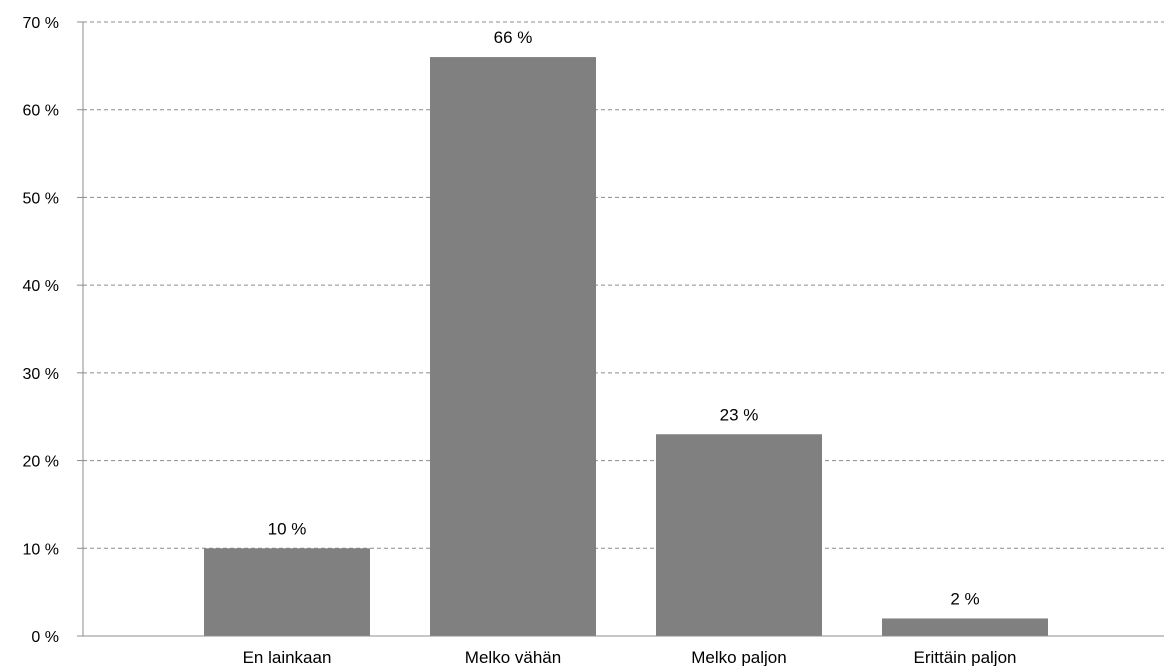 The width and height of the screenshot is (1168, 666). What do you see at coordinates (41, 462) in the screenshot?
I see `y-tick-label: 20 %` at bounding box center [41, 462].